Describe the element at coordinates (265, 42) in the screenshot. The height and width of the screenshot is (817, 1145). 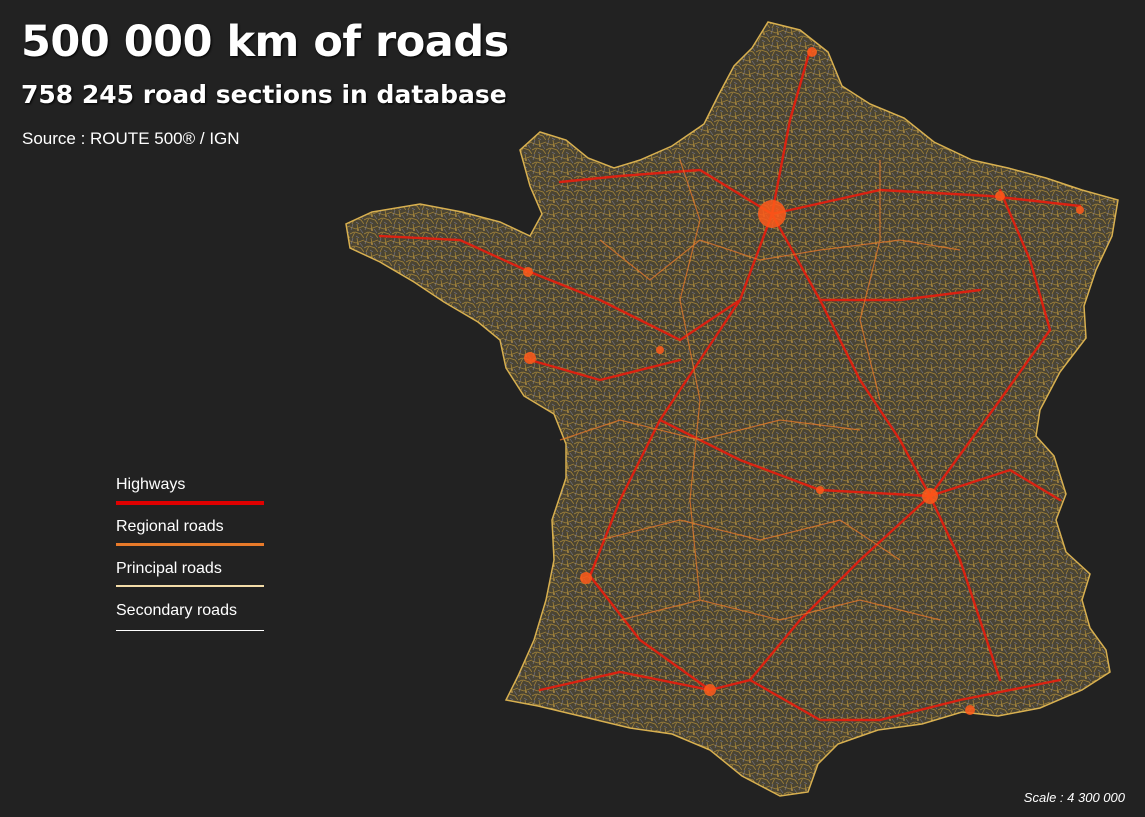
I see `map-title: 500 000 km of roads` at that location.